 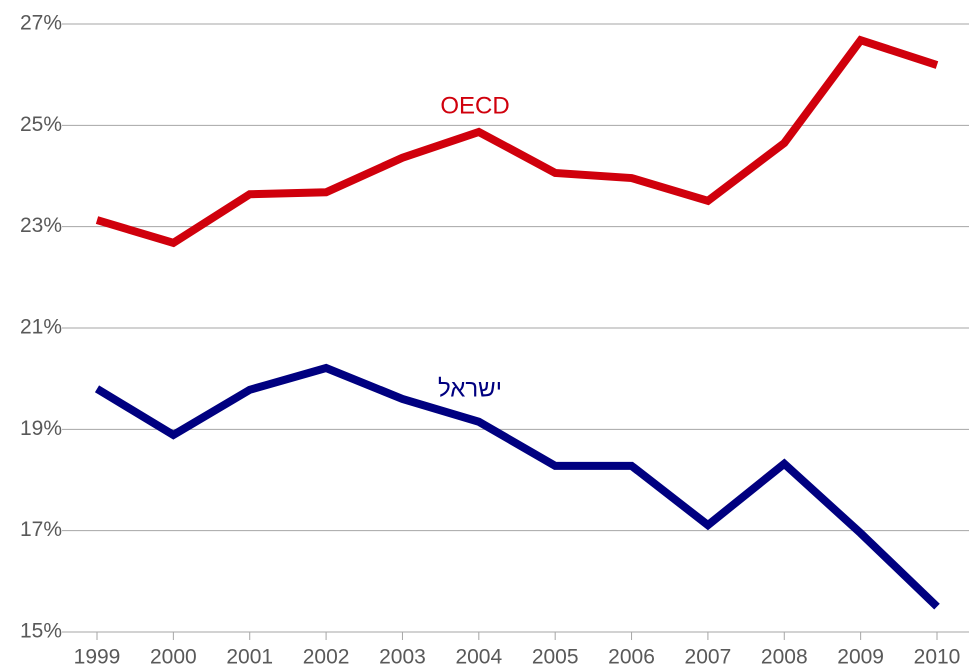 What do you see at coordinates (41, 225) in the screenshot?
I see `y-tick-label: 23%` at bounding box center [41, 225].